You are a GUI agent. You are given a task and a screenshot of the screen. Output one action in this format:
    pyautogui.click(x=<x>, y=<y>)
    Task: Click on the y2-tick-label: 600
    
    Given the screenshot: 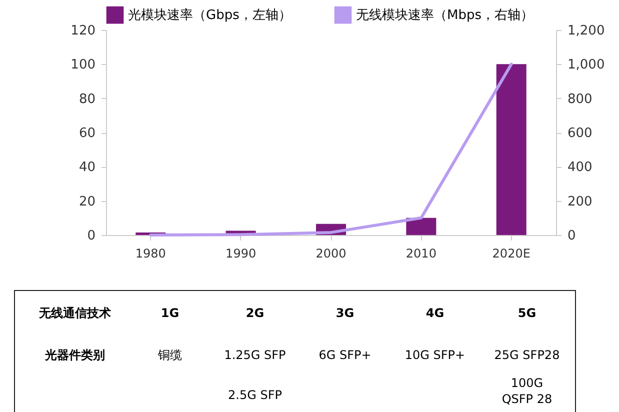 What is the action you would take?
    pyautogui.click(x=580, y=133)
    